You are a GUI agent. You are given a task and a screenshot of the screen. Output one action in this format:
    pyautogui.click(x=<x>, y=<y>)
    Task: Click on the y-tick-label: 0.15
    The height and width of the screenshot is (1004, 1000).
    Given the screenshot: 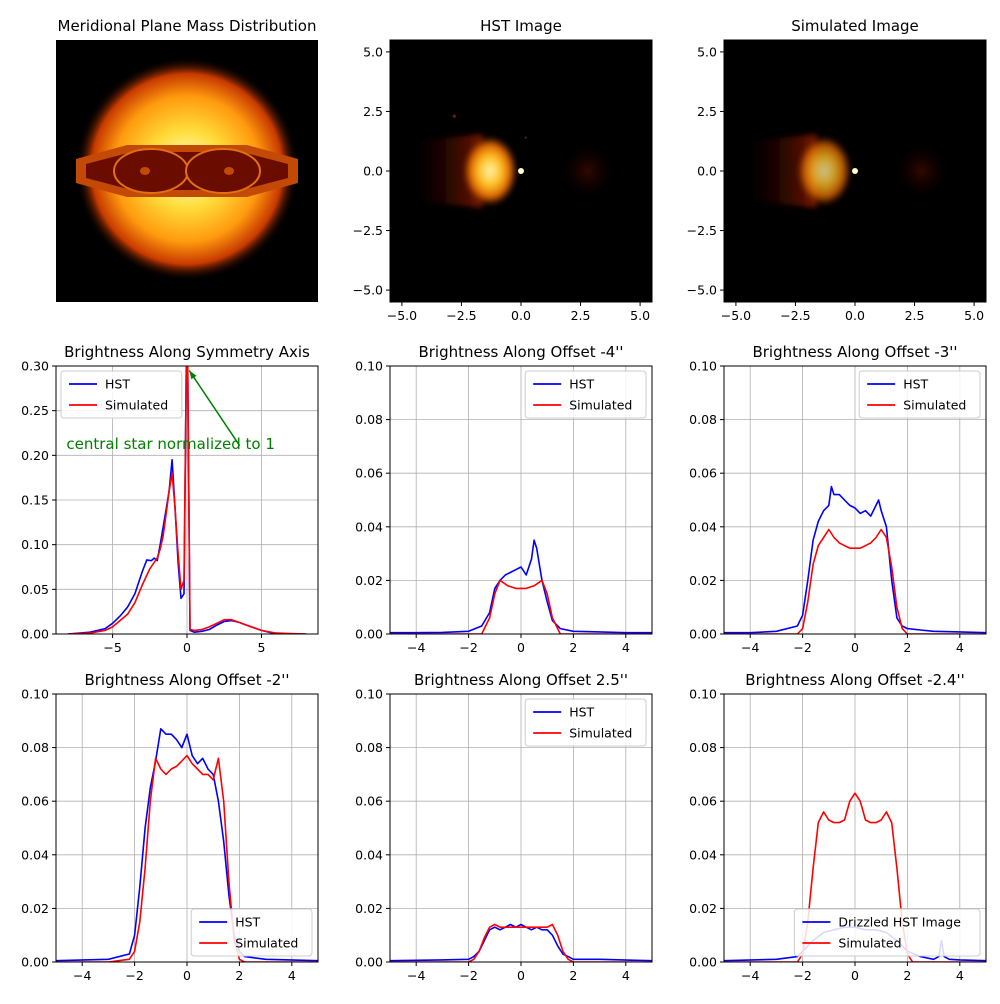 What is the action you would take?
    pyautogui.click(x=35, y=500)
    